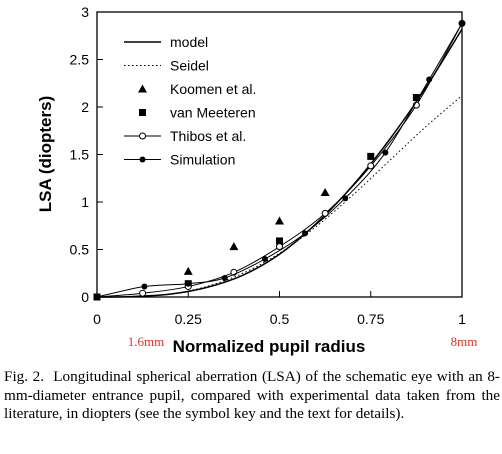  What do you see at coordinates (208, 136) in the screenshot?
I see `legend-label: Thibos et al.` at bounding box center [208, 136].